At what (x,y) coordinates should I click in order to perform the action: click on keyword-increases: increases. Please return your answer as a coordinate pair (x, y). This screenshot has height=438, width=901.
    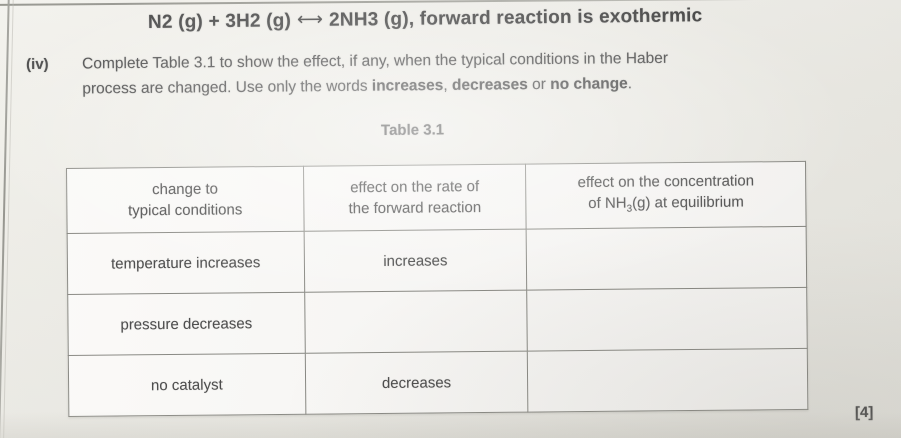
    Looking at the image, I should click on (407, 85).